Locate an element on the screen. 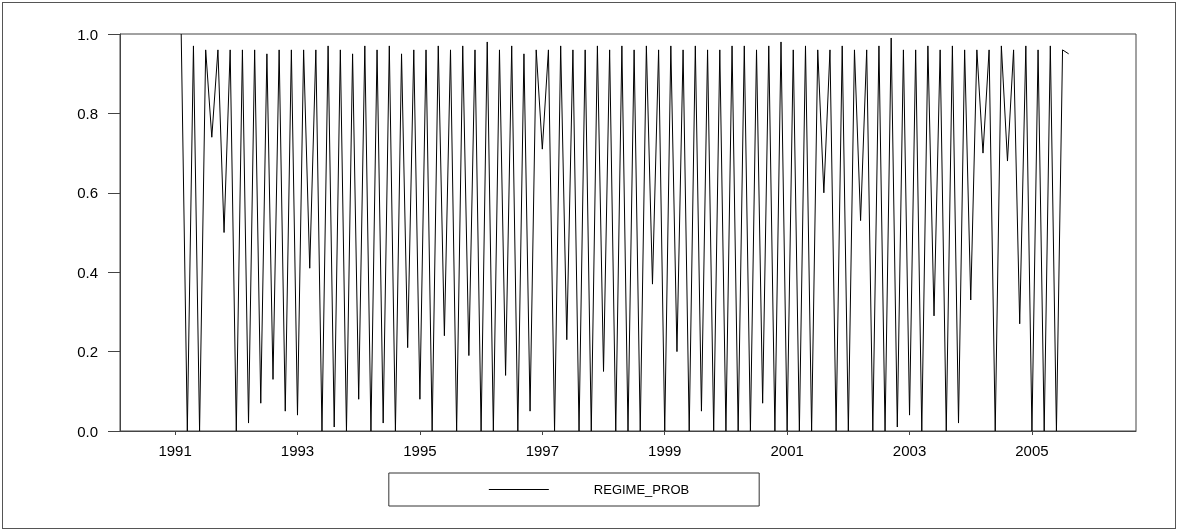  x-tick-label: 2003 is located at coordinates (909, 450).